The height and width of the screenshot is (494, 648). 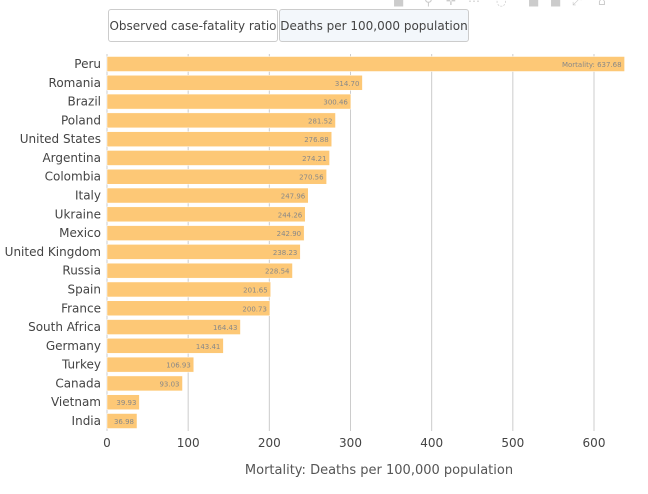 I want to click on data-label: 106.93, so click(x=178, y=366).